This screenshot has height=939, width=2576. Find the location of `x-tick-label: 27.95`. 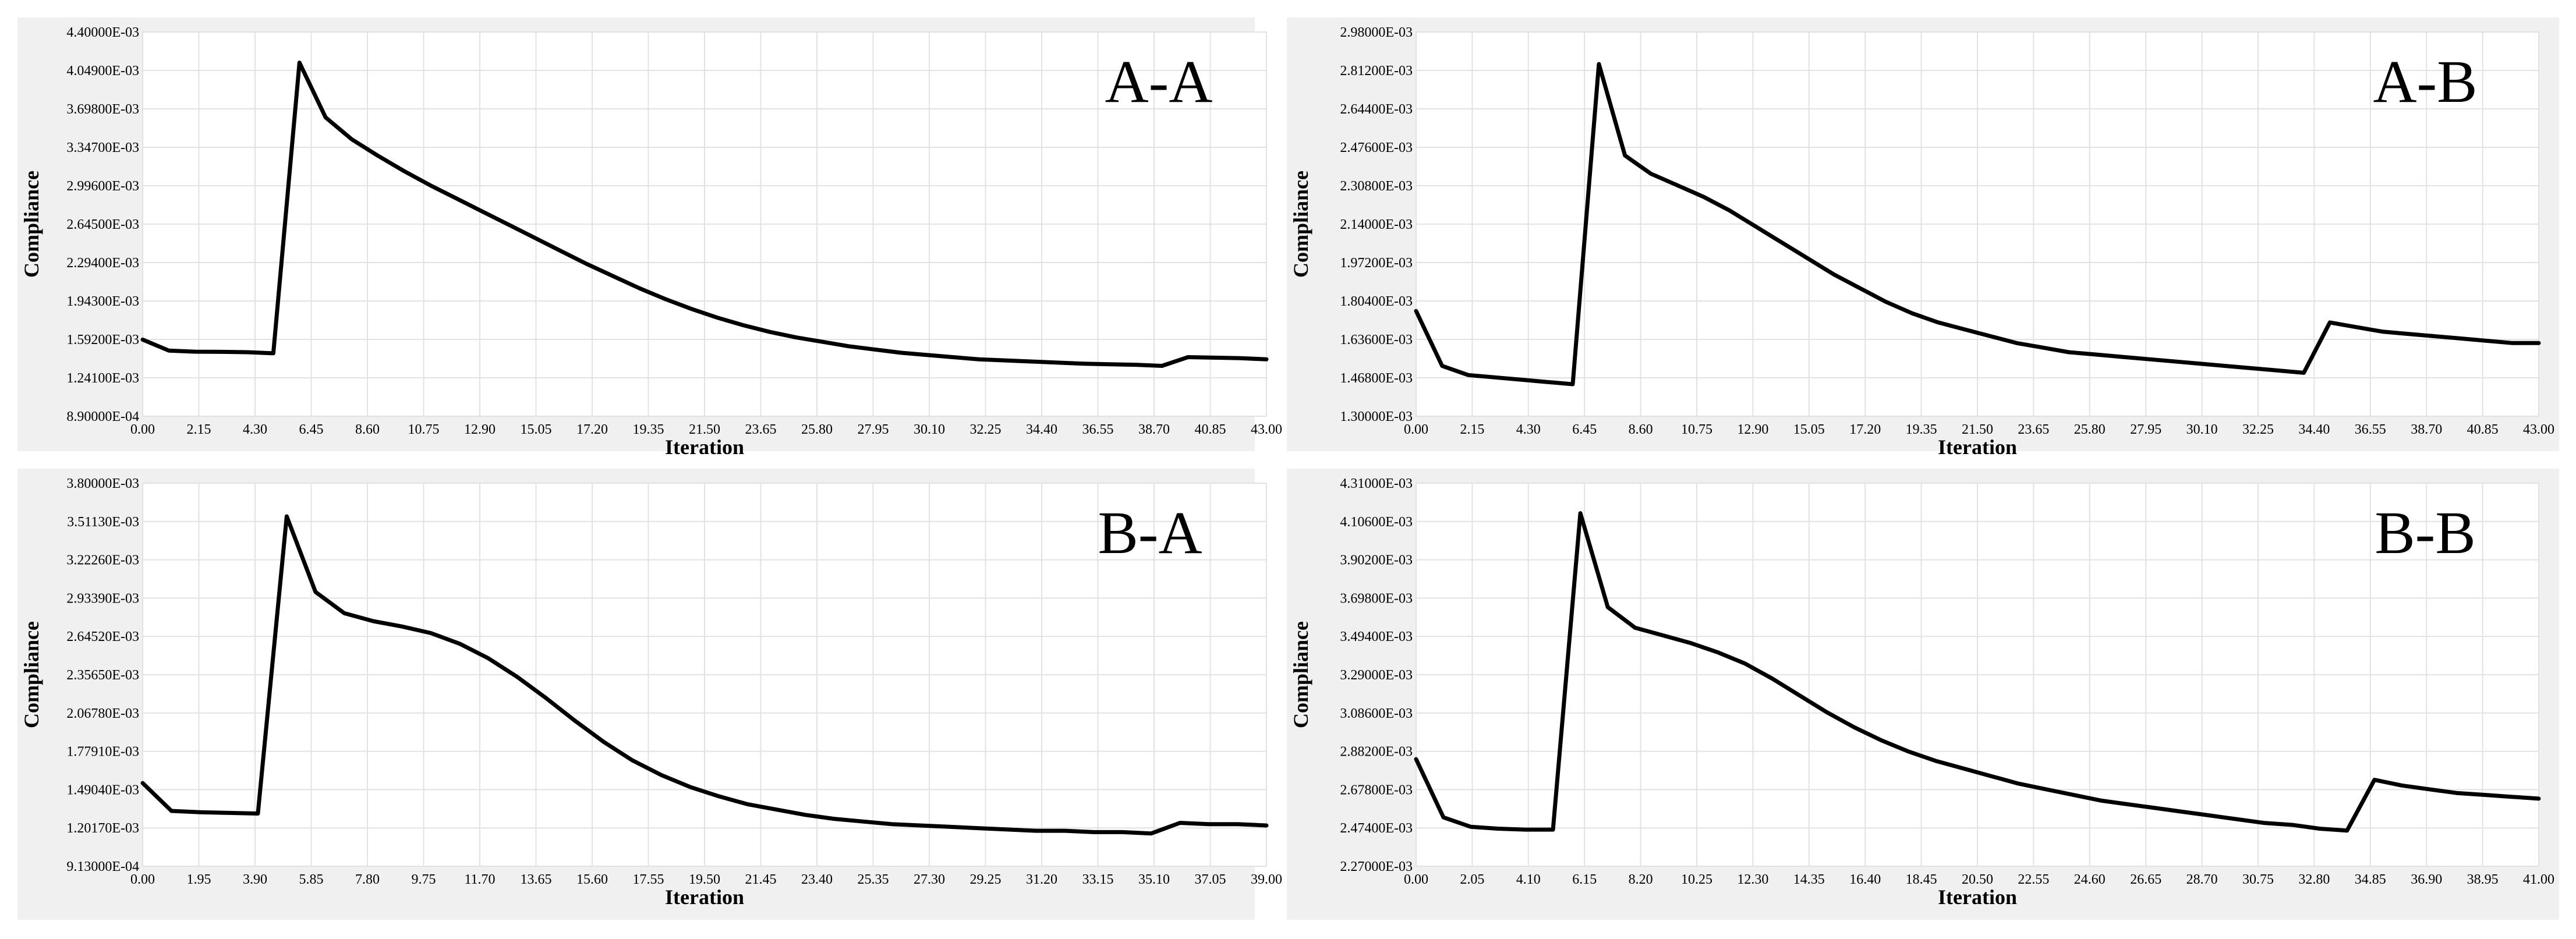

x-tick-label: 27.95 is located at coordinates (874, 429).